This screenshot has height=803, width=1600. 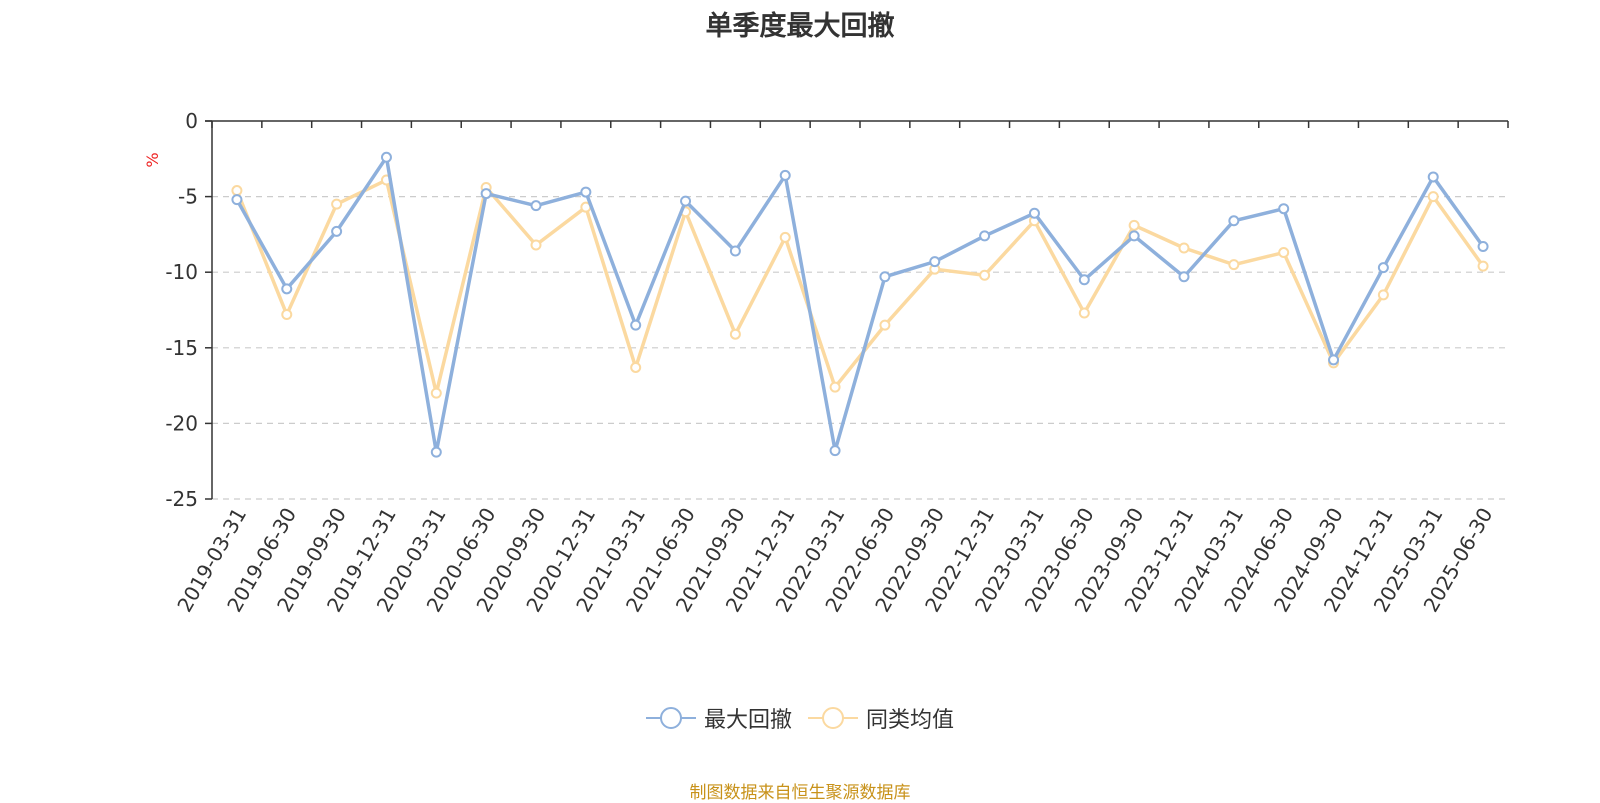 What do you see at coordinates (800, 719) in the screenshot?
I see `legend: 最大回撤 同类均值` at bounding box center [800, 719].